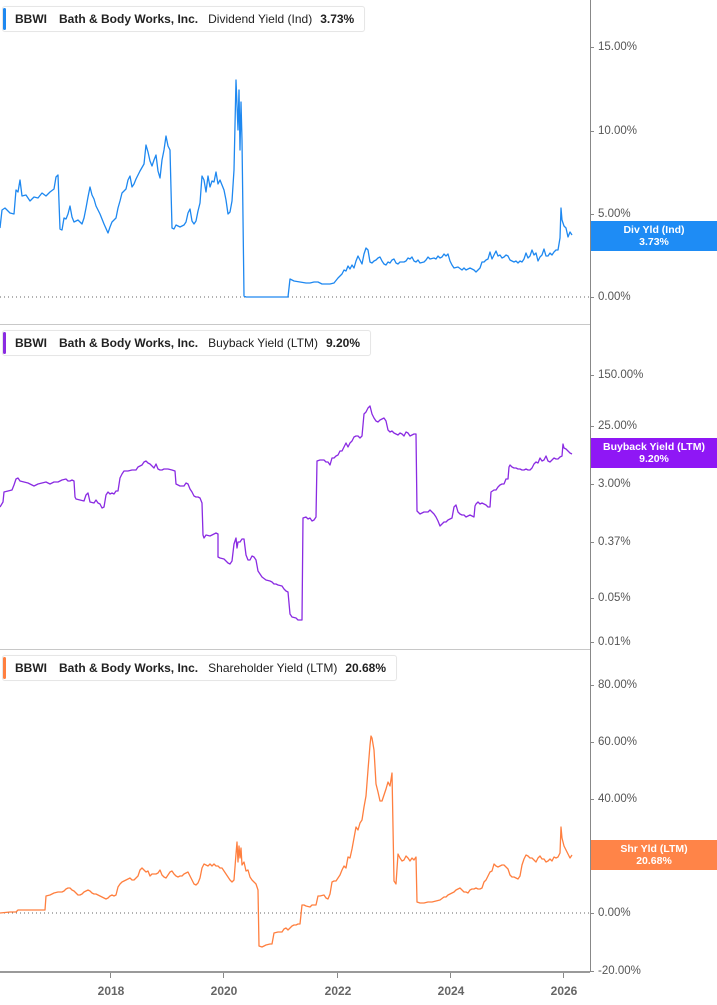 The height and width of the screenshot is (1005, 717). Describe the element at coordinates (260, 19) in the screenshot. I see `legend-metric: Dividend Yield (Ind)` at that location.